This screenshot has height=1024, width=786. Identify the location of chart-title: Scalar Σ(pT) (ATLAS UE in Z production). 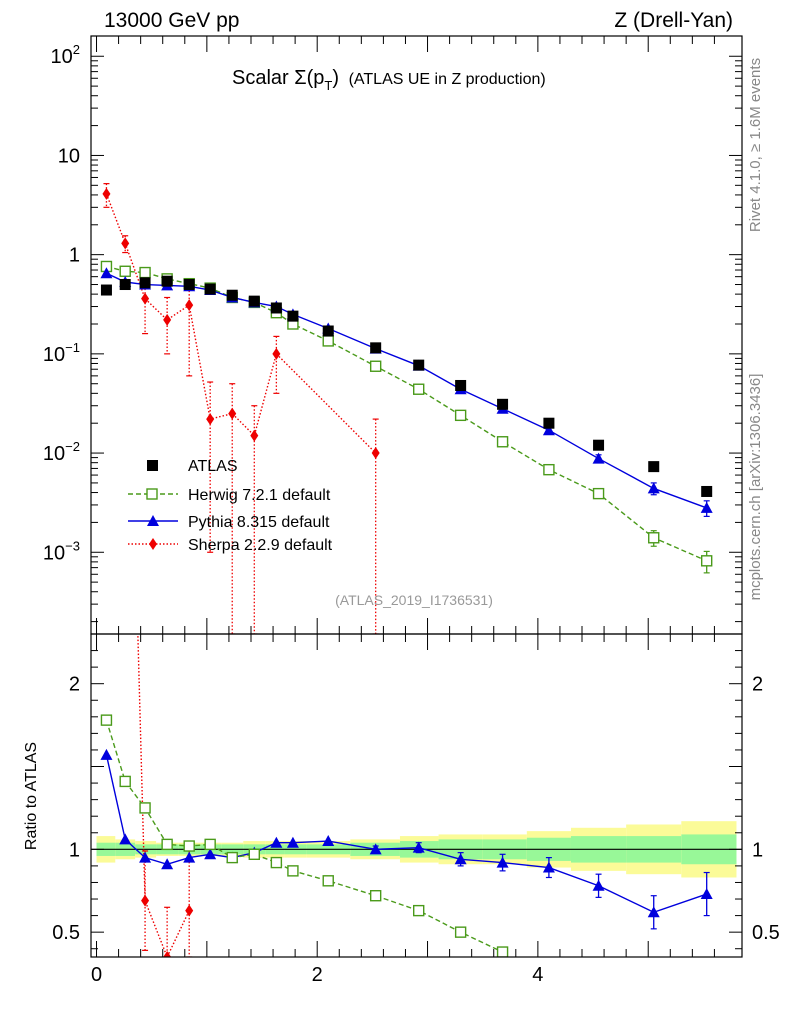
(389, 80).